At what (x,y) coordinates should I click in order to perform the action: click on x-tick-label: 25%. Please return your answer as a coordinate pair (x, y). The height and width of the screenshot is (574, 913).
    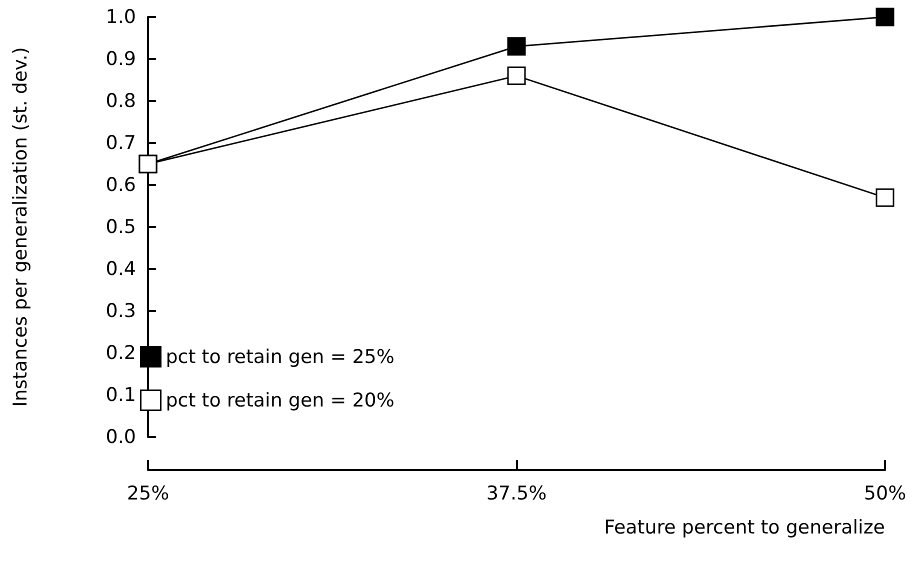
    Looking at the image, I should click on (148, 493).